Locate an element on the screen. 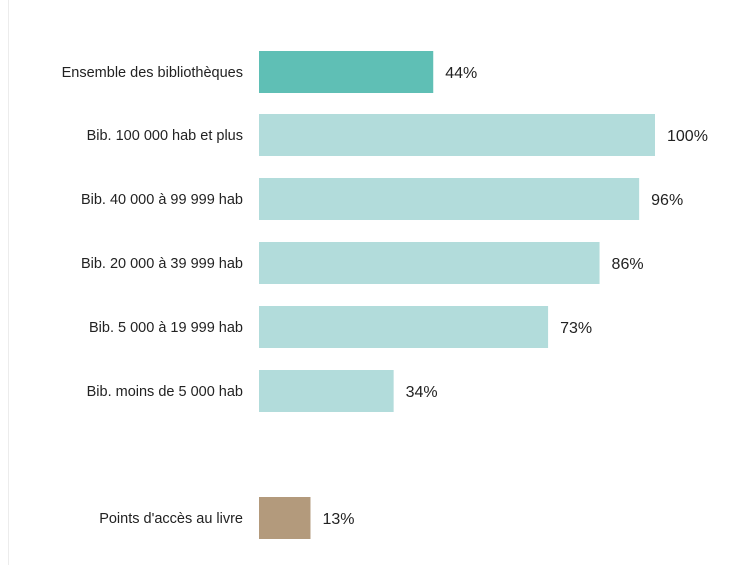 The height and width of the screenshot is (565, 746). value-label: 96% is located at coordinates (667, 200).